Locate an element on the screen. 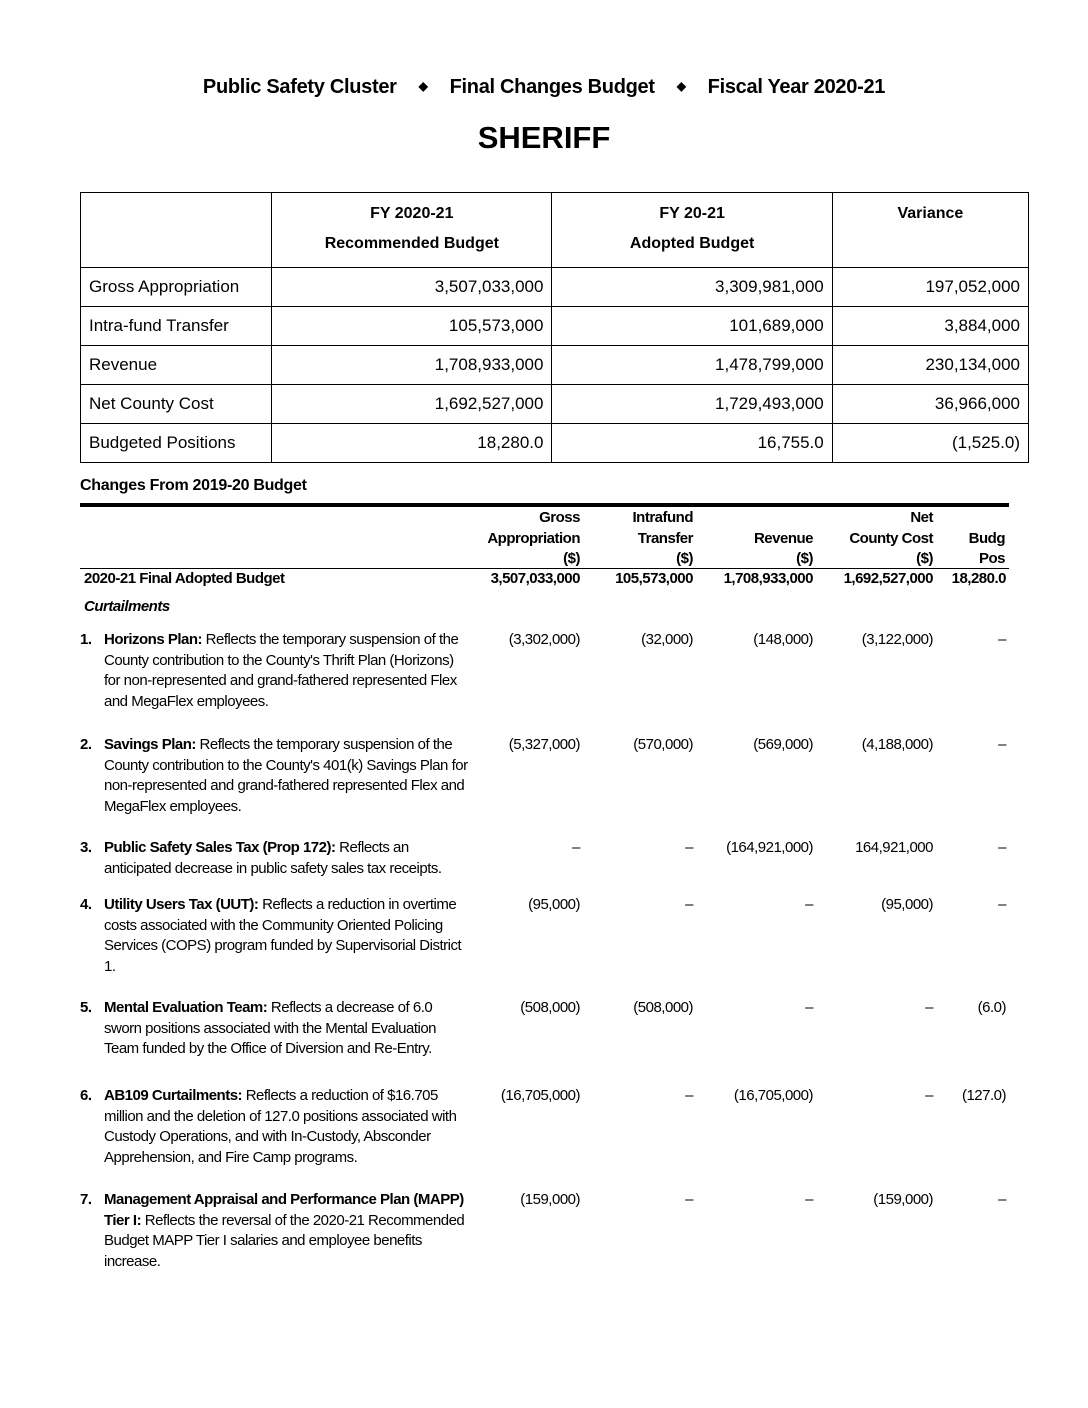 This screenshot has height=1408, width=1088. header-line: Transfer is located at coordinates (665, 538).